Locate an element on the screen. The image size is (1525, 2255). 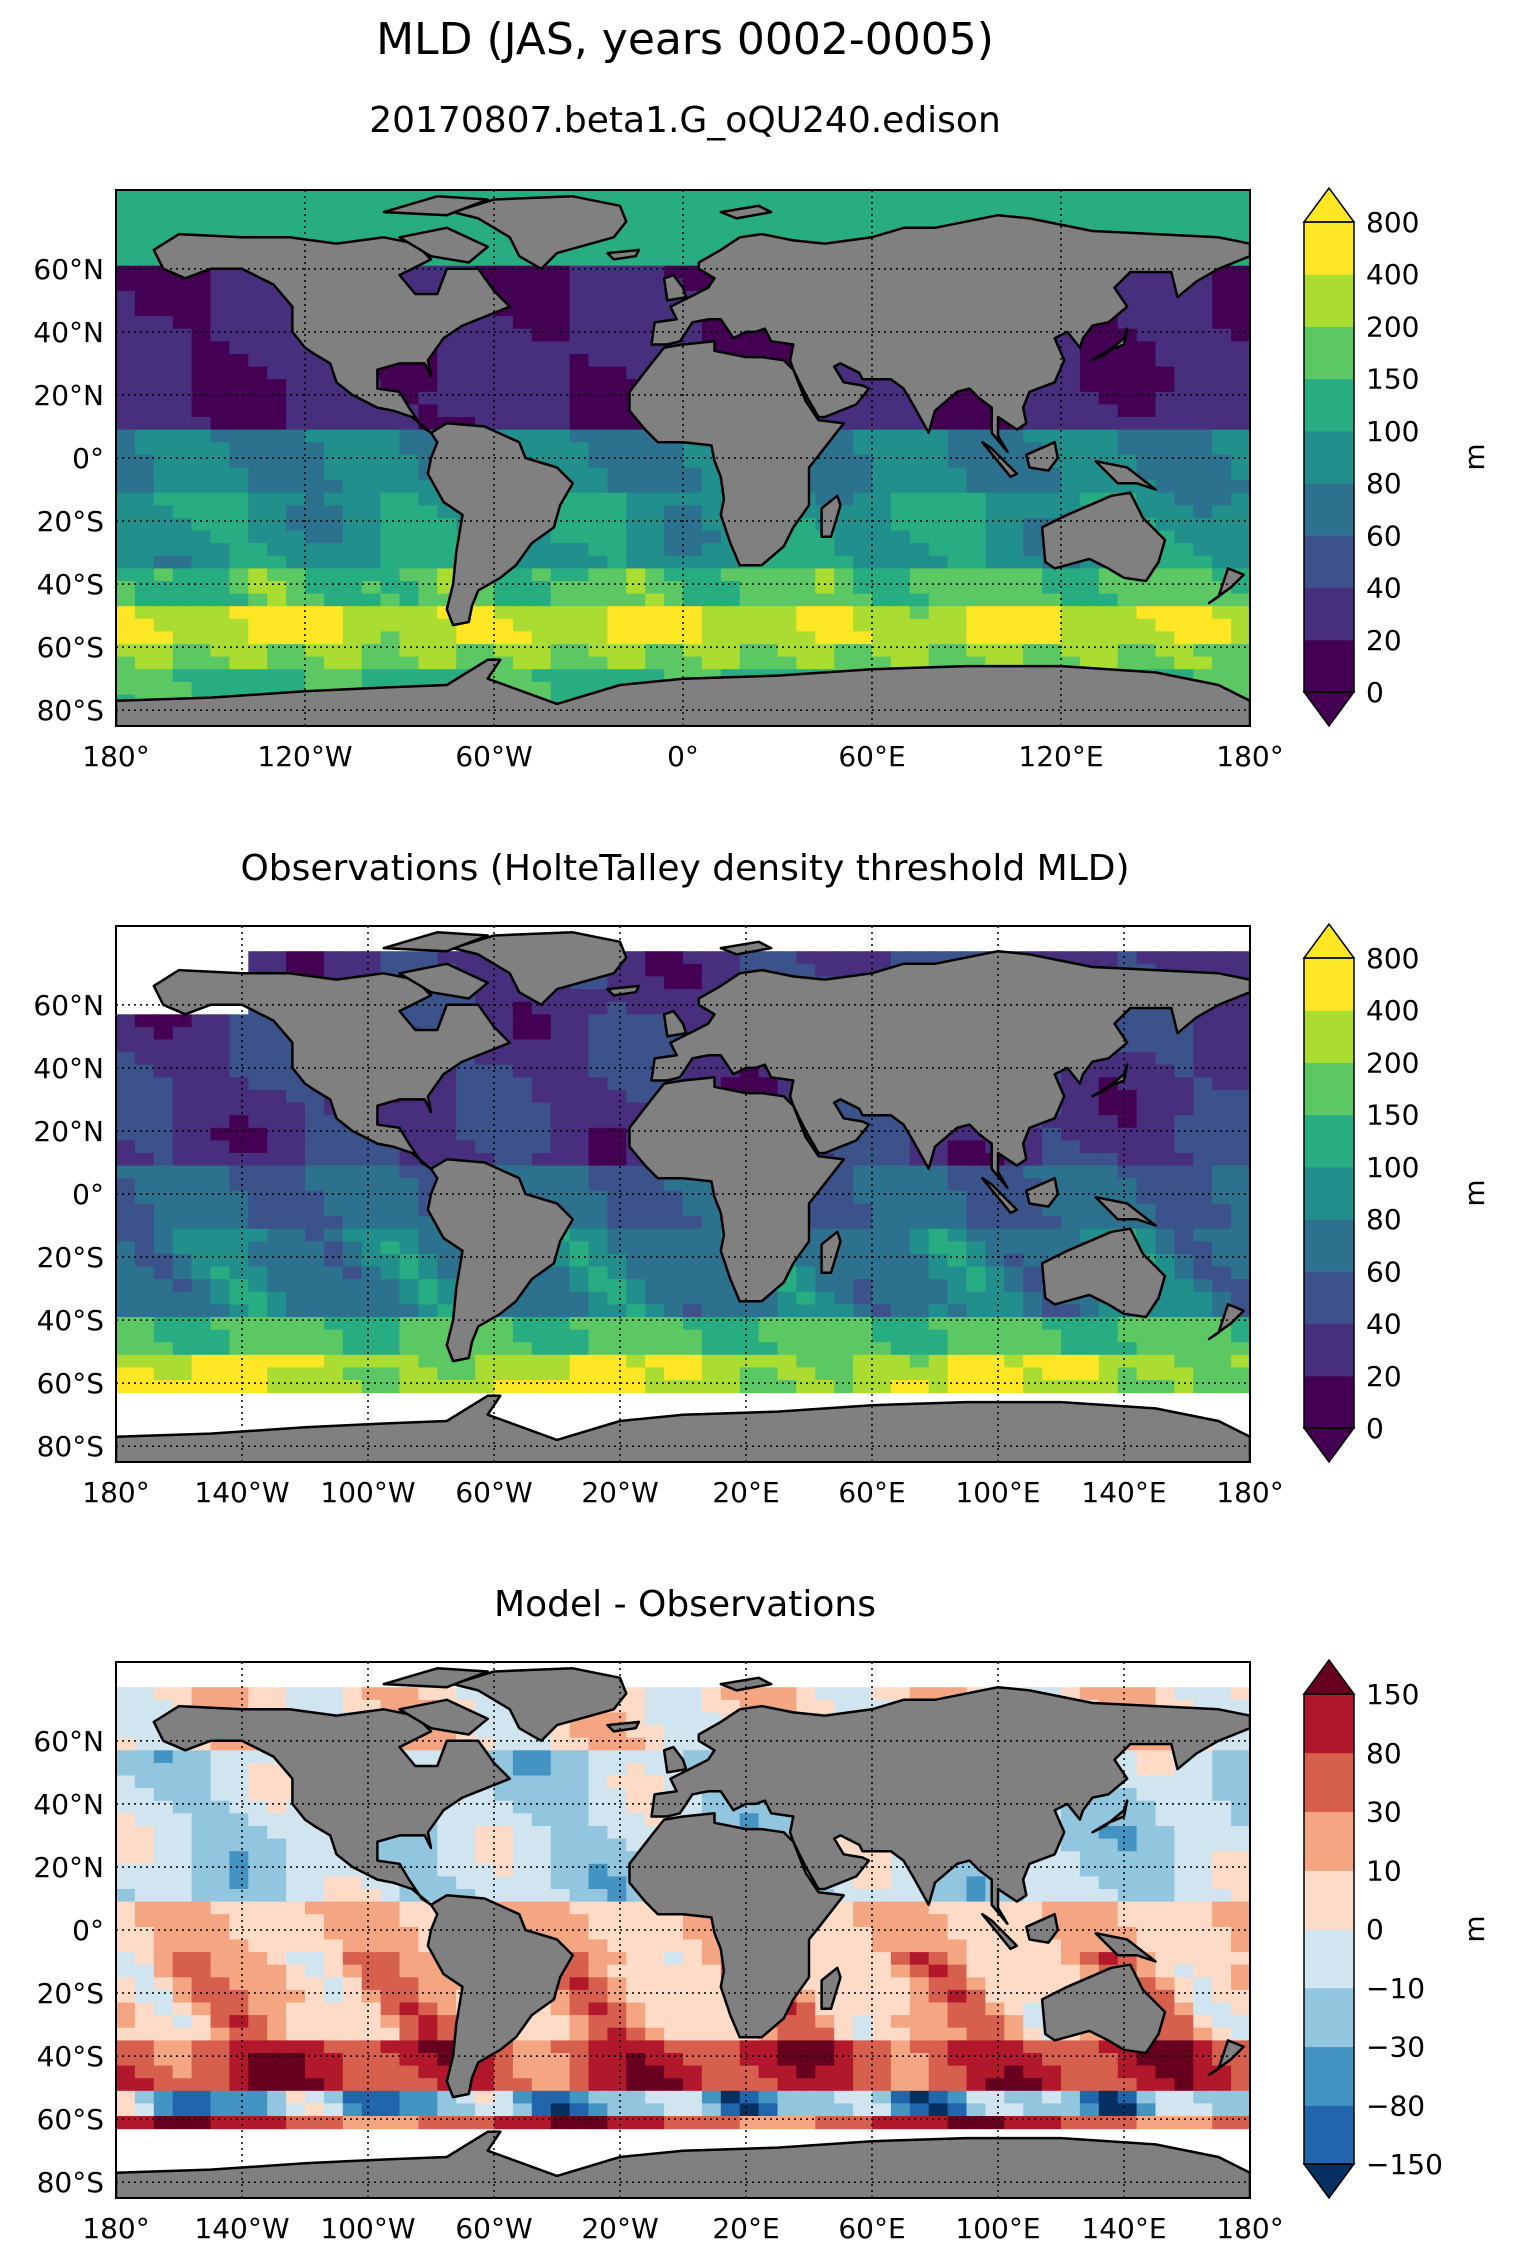
uk-landmass is located at coordinates (675, 287).